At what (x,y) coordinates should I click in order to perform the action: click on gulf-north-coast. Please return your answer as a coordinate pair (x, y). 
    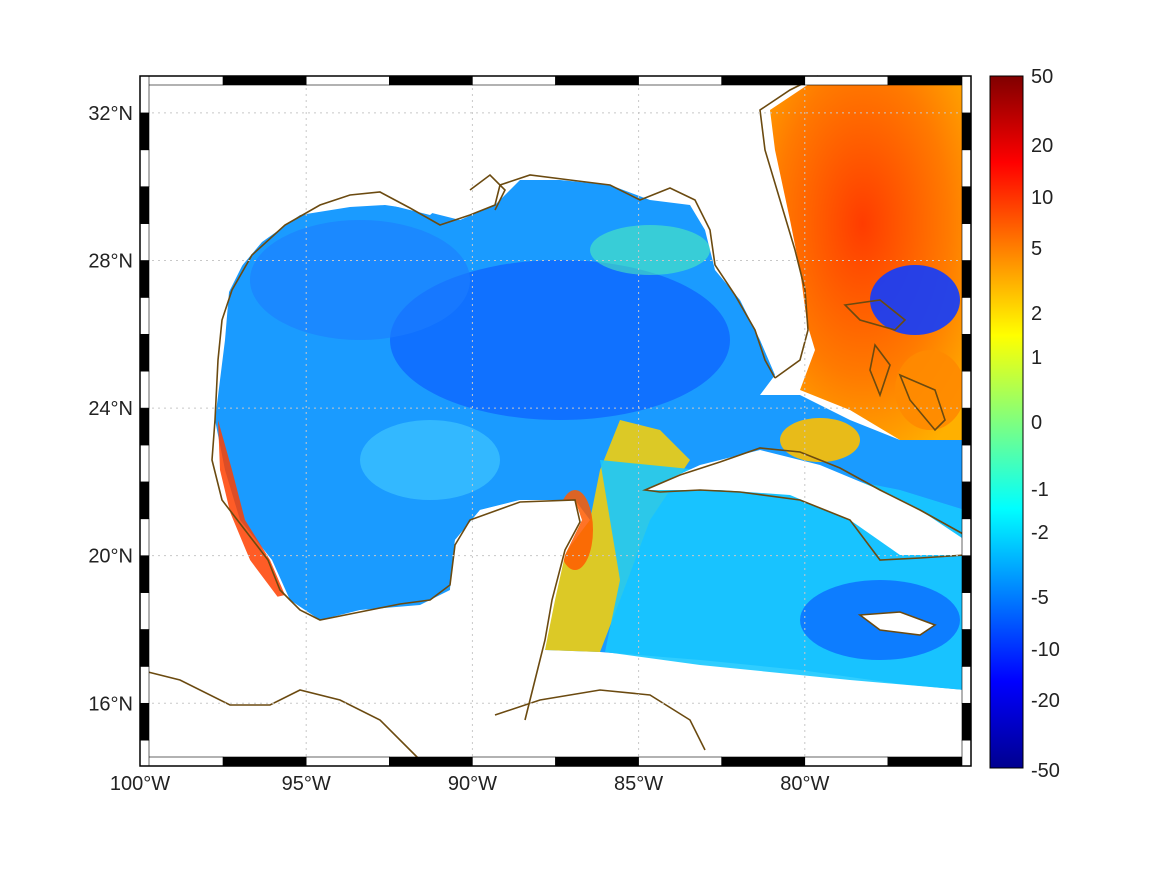
    Looking at the image, I should click on (495, 297).